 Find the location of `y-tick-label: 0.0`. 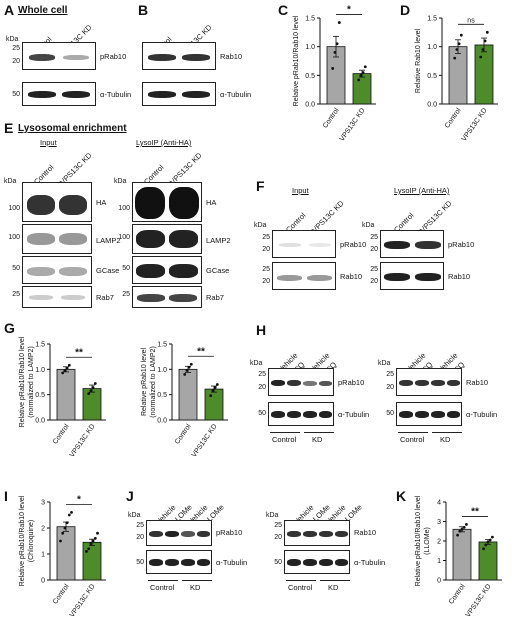

y-tick-label: 0.0 is located at coordinates (40, 421).